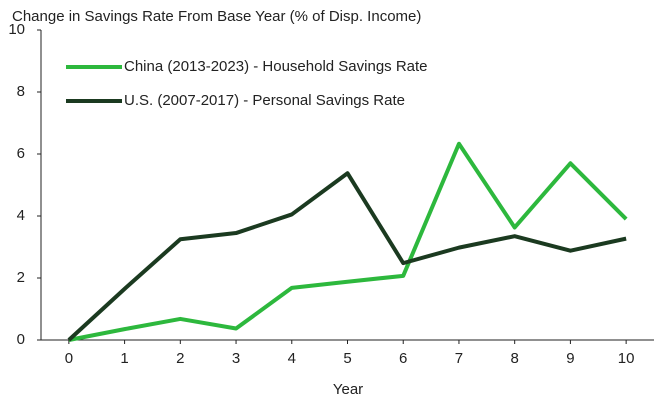 The height and width of the screenshot is (400, 654). Describe the element at coordinates (403, 358) in the screenshot. I see `x-tick-label: 6` at that location.